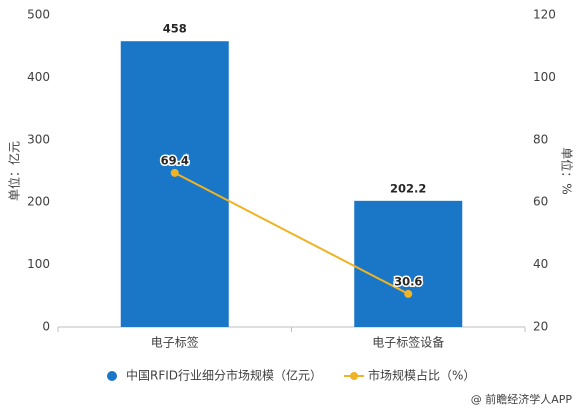 This screenshot has width=580, height=412. Describe the element at coordinates (540, 327) in the screenshot. I see `y2-tick-label: 20` at that location.